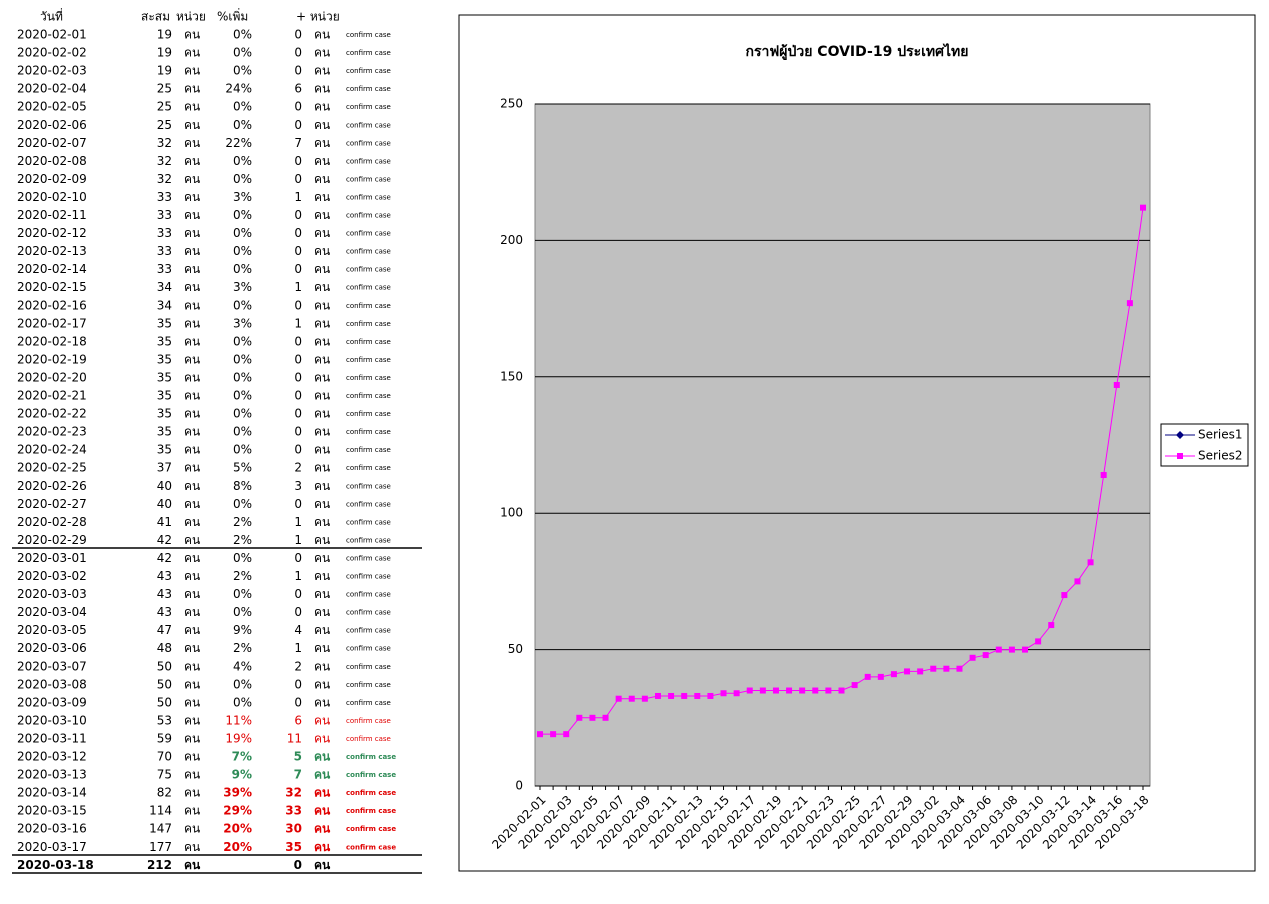  What do you see at coordinates (164, 775) in the screenshot?
I see `cell: 75` at bounding box center [164, 775].